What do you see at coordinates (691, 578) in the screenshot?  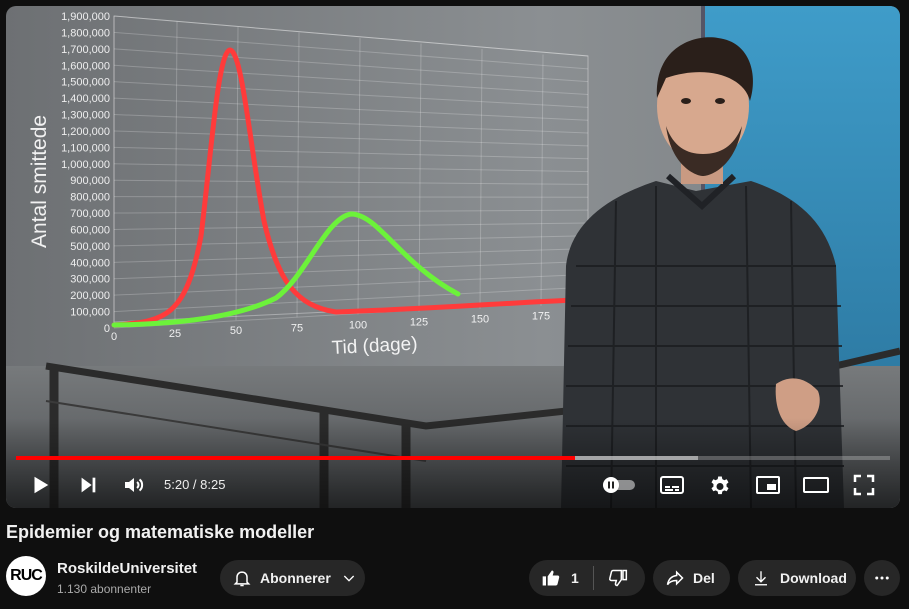 I see `share-button: Del` at bounding box center [691, 578].